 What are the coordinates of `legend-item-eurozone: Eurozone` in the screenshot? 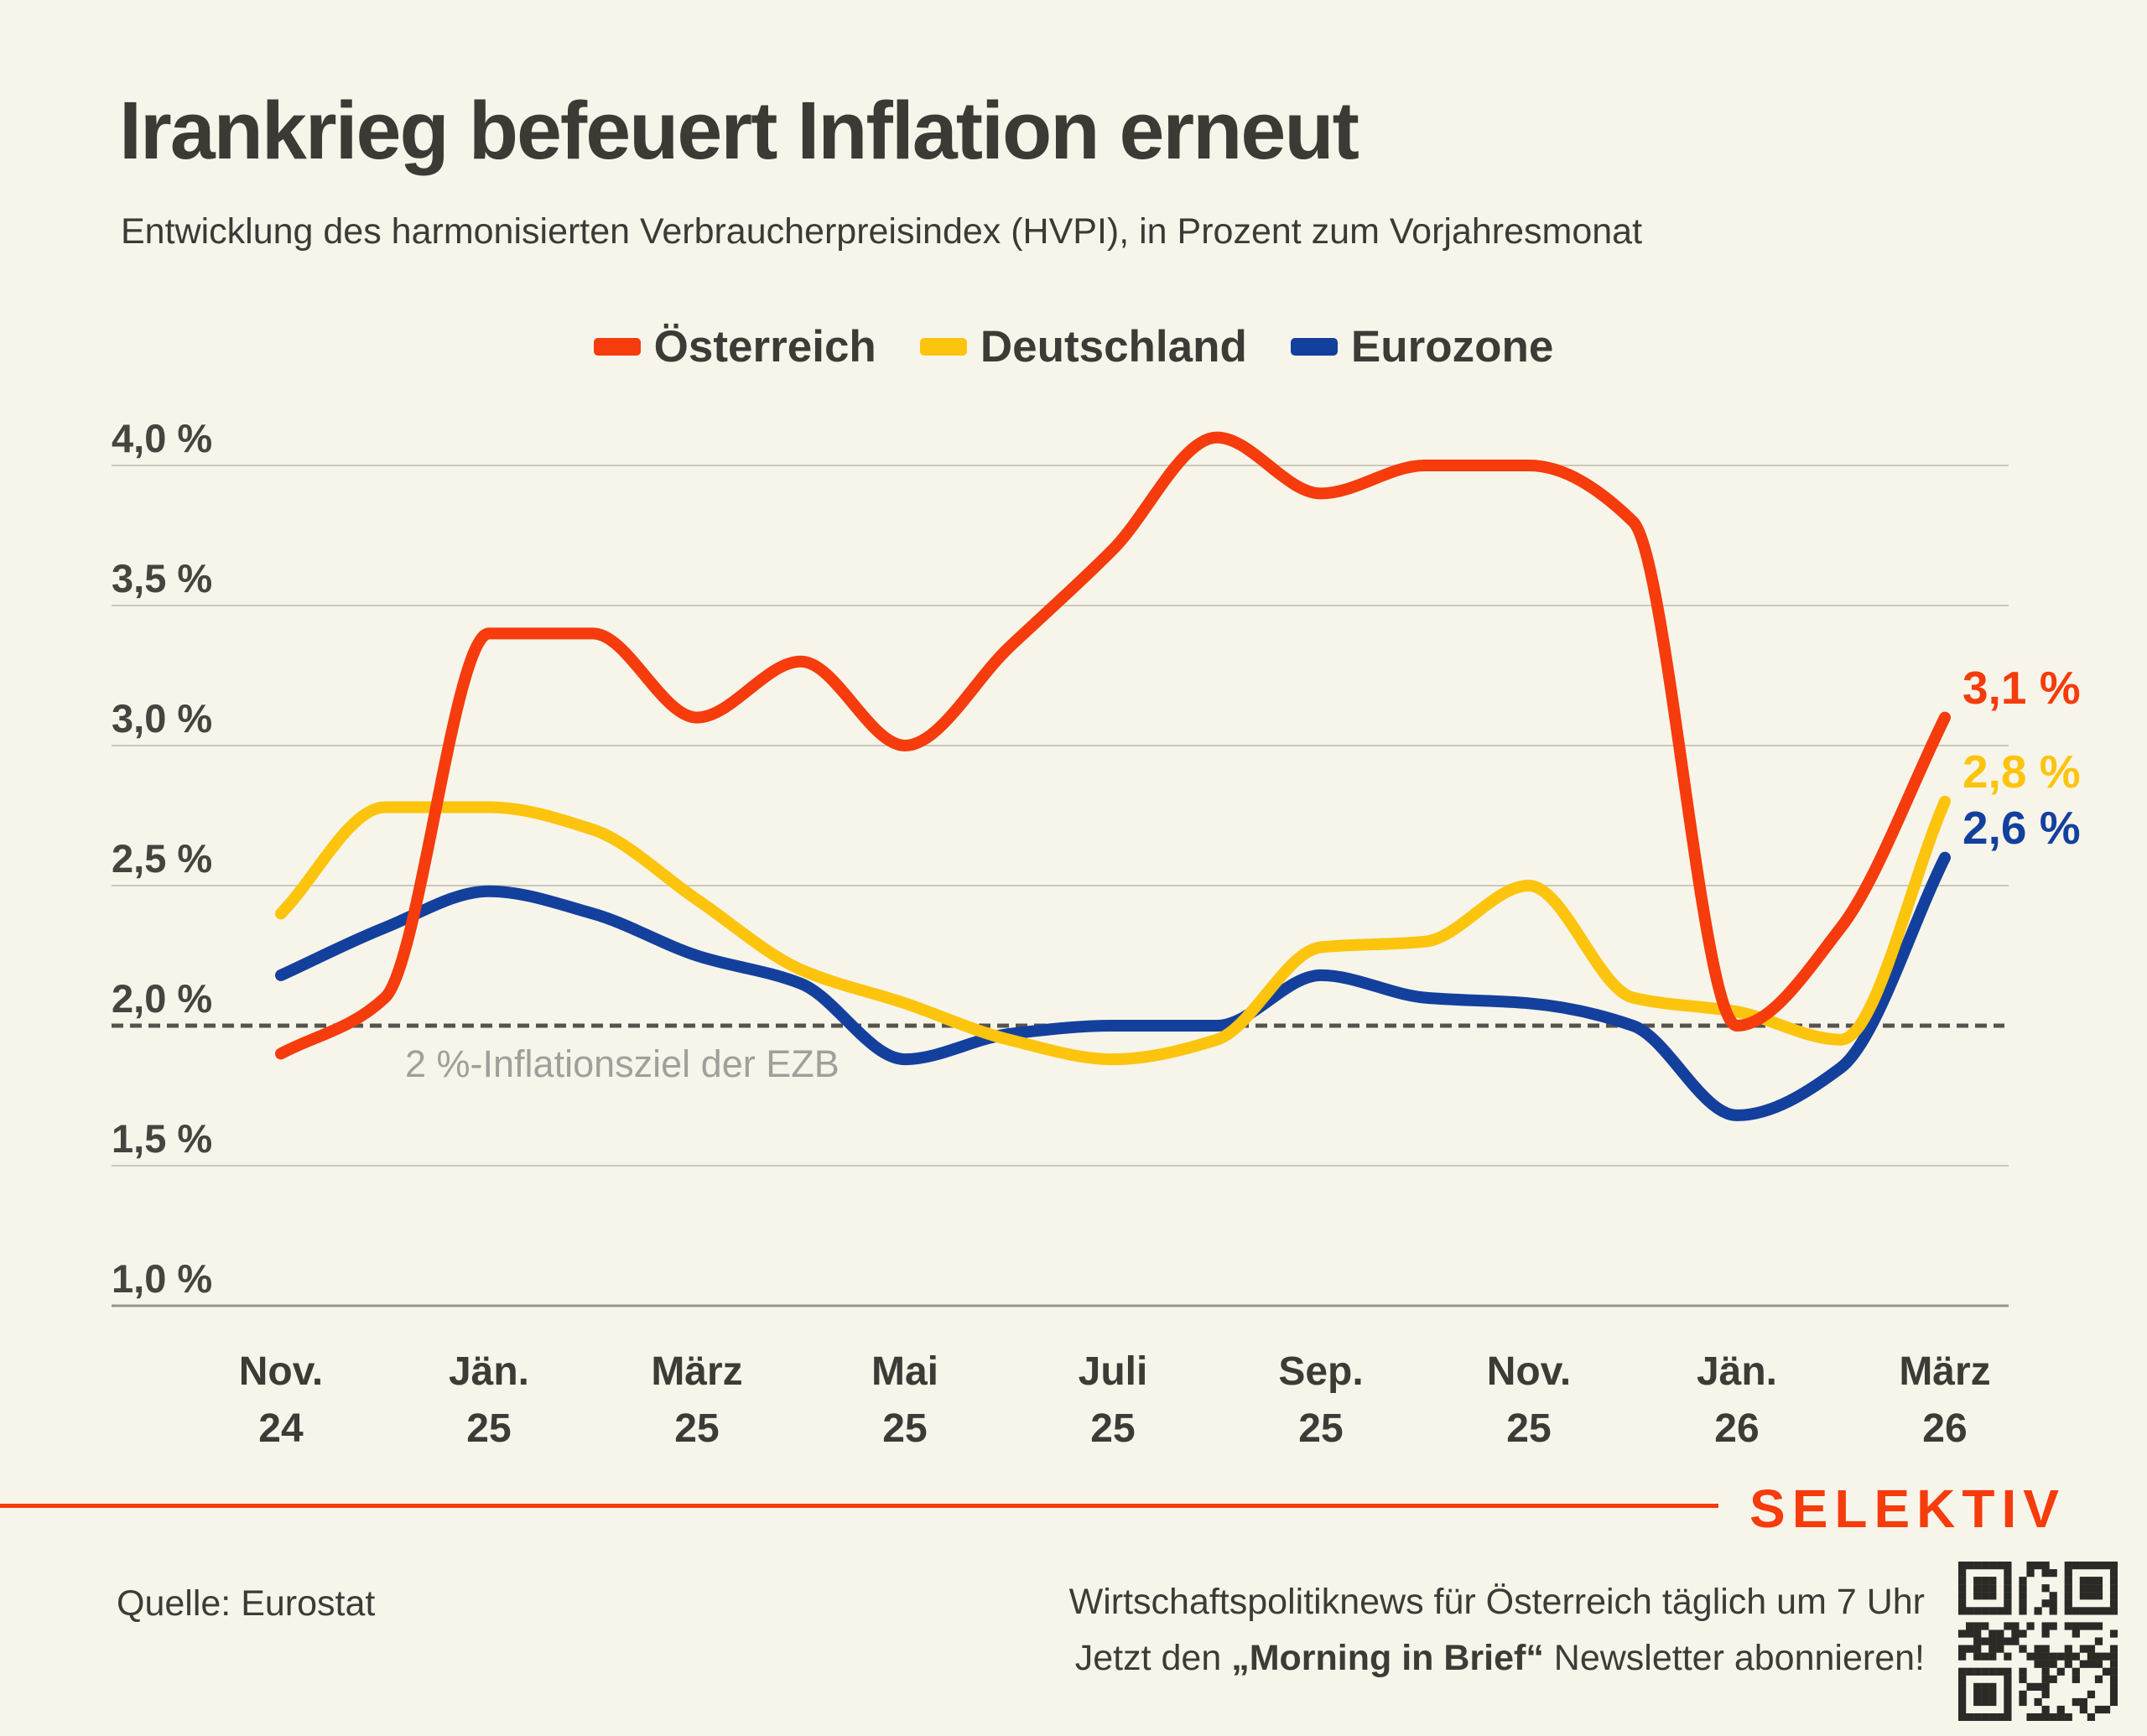 It's located at (1422, 346).